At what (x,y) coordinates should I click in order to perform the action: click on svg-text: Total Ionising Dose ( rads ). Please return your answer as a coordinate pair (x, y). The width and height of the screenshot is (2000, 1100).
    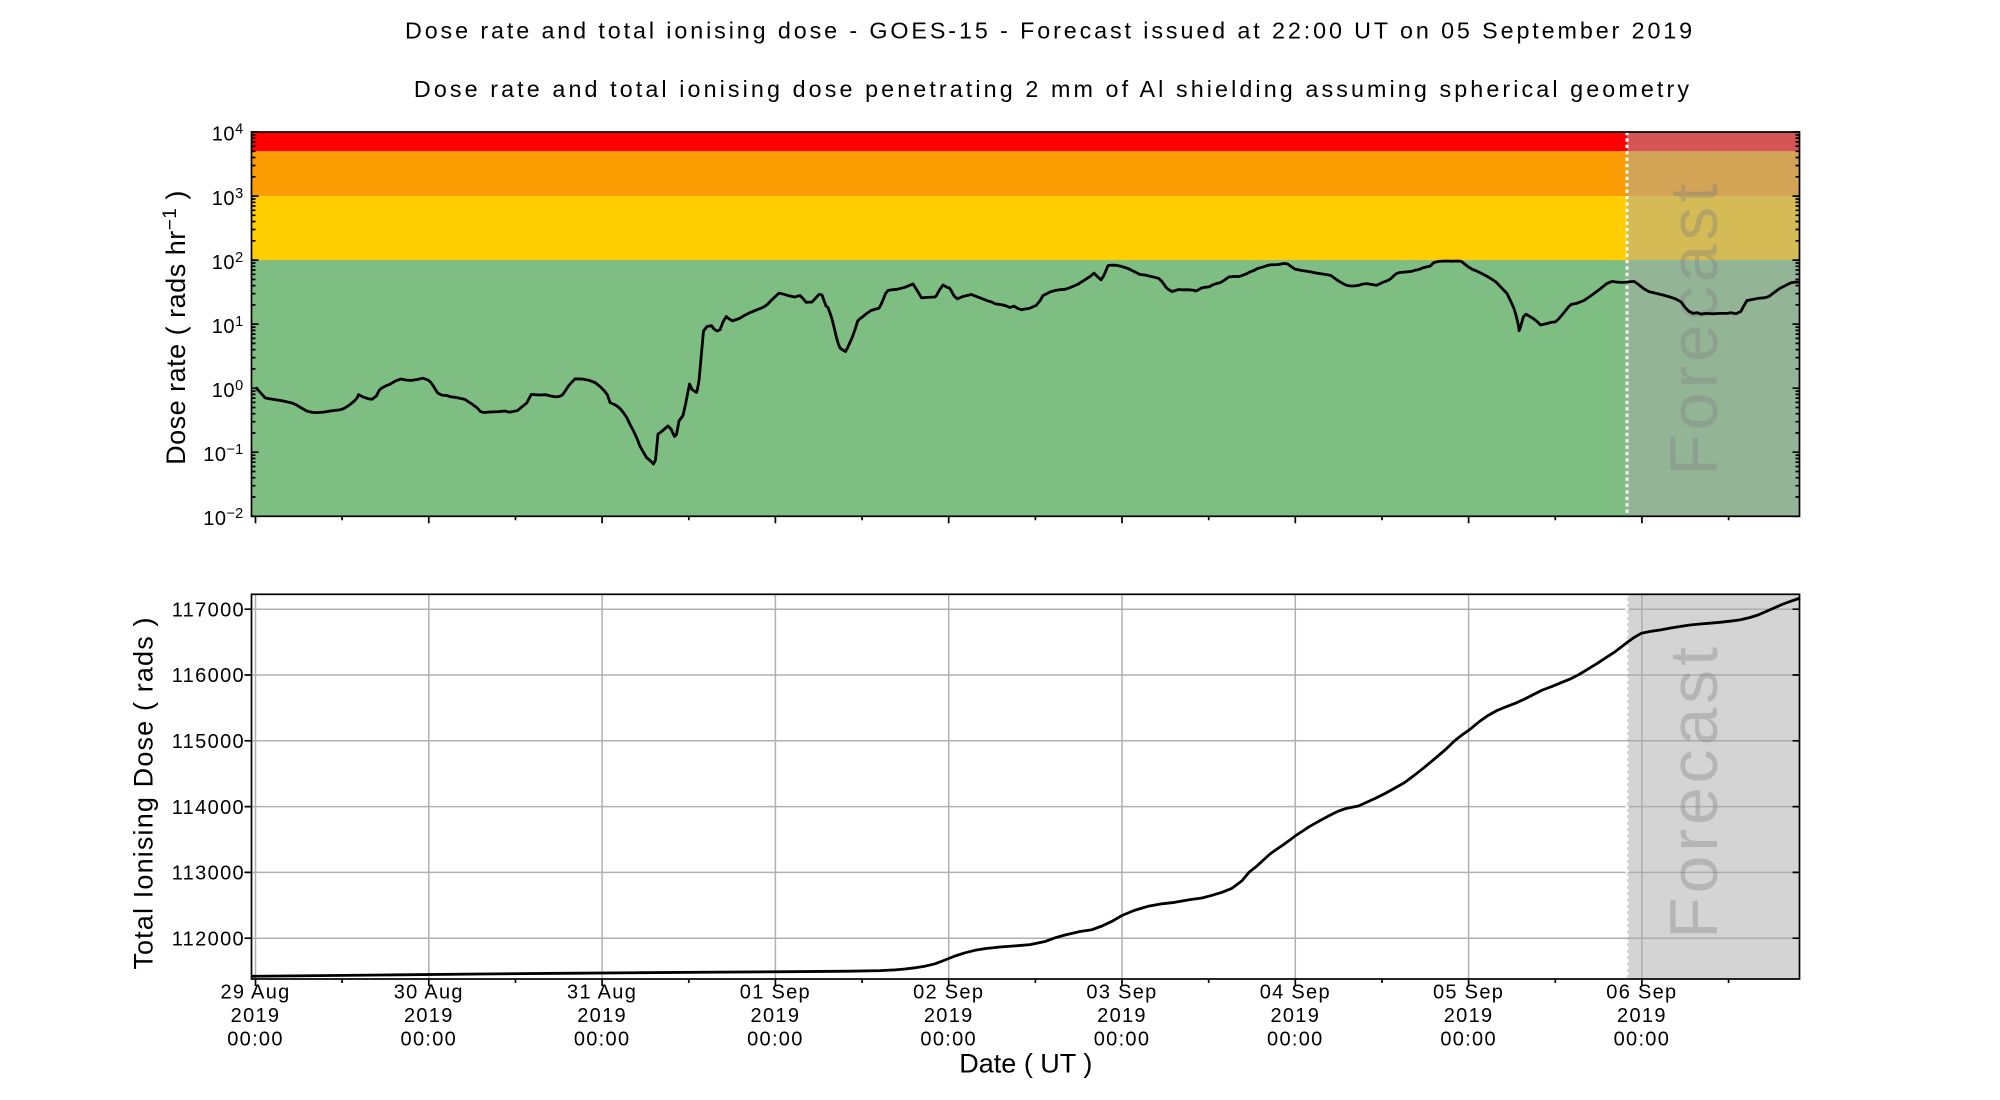
    Looking at the image, I should click on (144, 792).